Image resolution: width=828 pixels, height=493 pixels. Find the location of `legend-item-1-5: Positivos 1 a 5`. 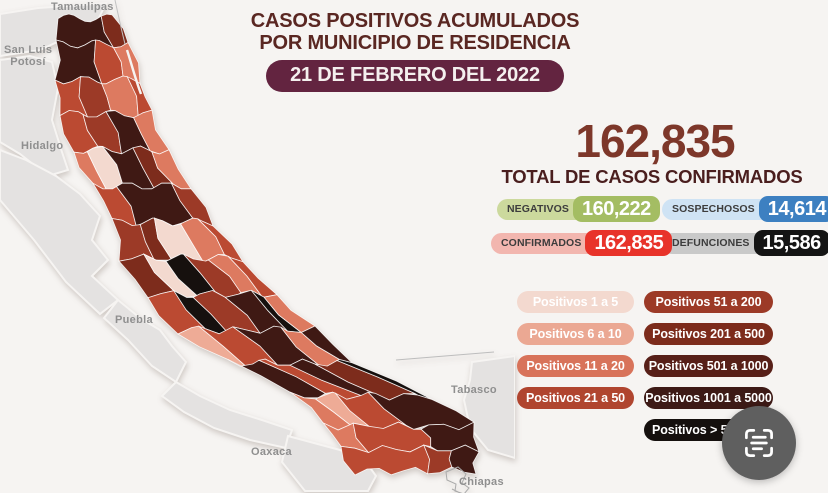

legend-item-1-5: Positivos 1 a 5 is located at coordinates (575, 302).